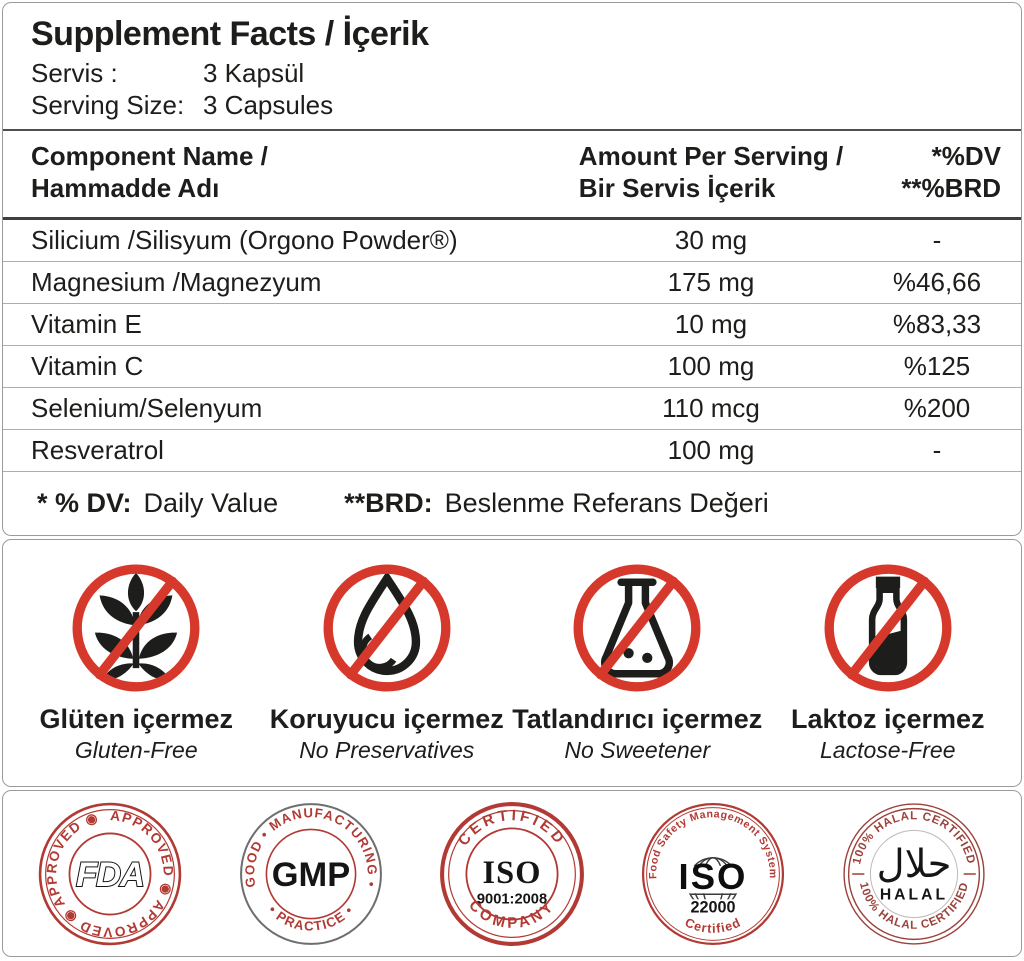 This screenshot has height=961, width=1024. I want to click on component-name: Vitamin E, so click(86, 323).